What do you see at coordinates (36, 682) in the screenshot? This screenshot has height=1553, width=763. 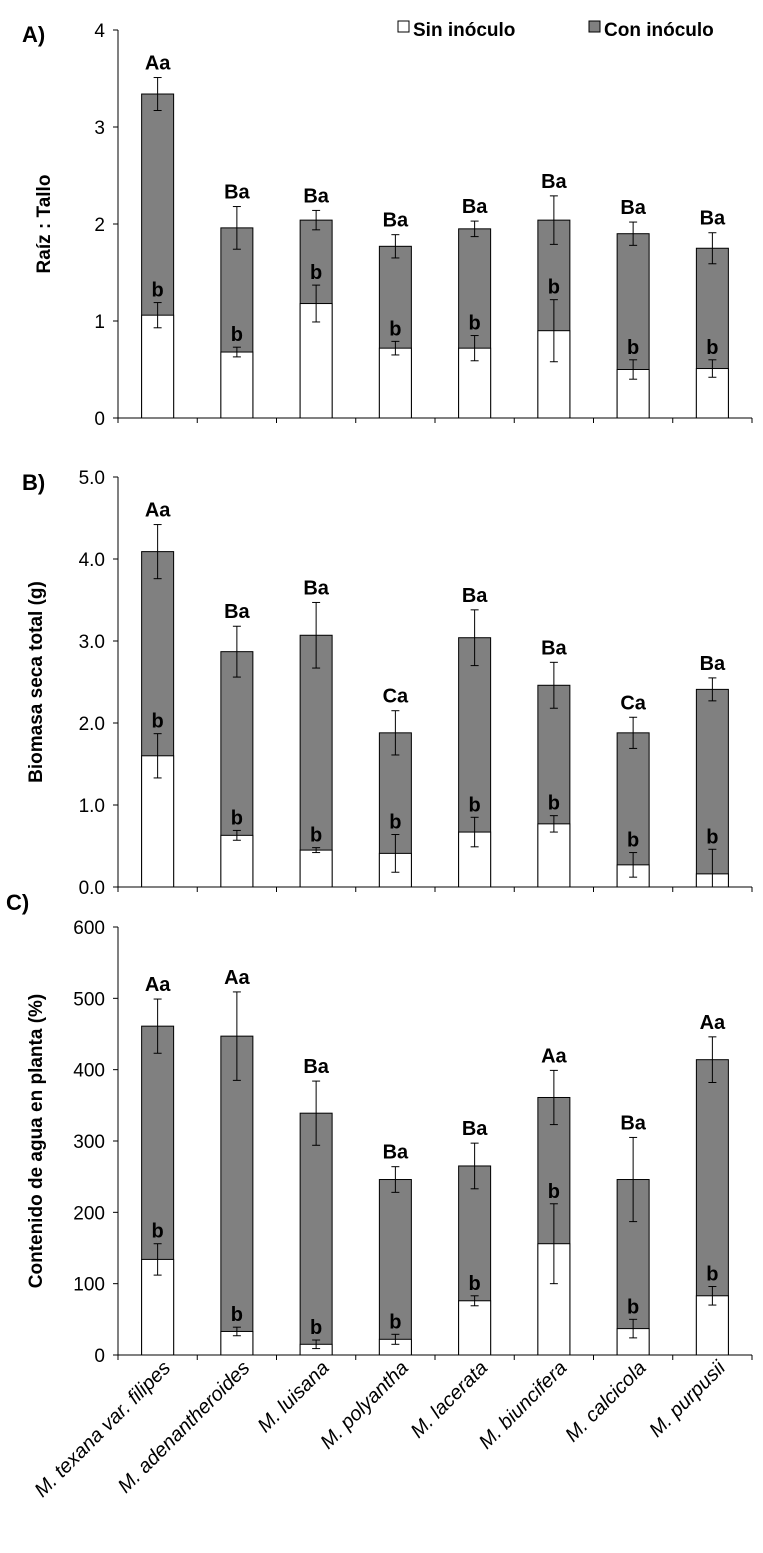 I see `y-axis-label: Biomasa seca total (g)` at bounding box center [36, 682].